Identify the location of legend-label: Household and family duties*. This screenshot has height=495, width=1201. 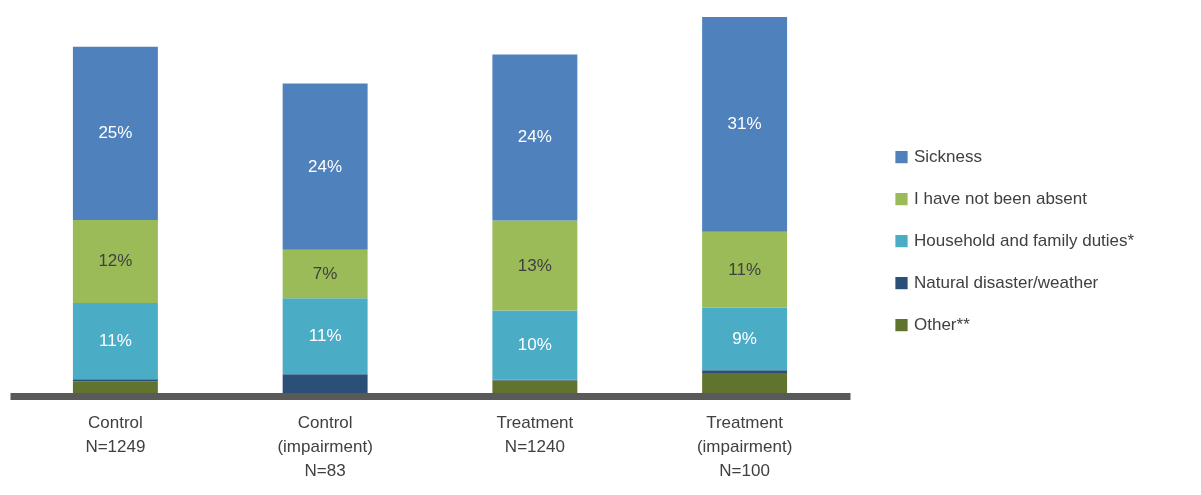
(1024, 241).